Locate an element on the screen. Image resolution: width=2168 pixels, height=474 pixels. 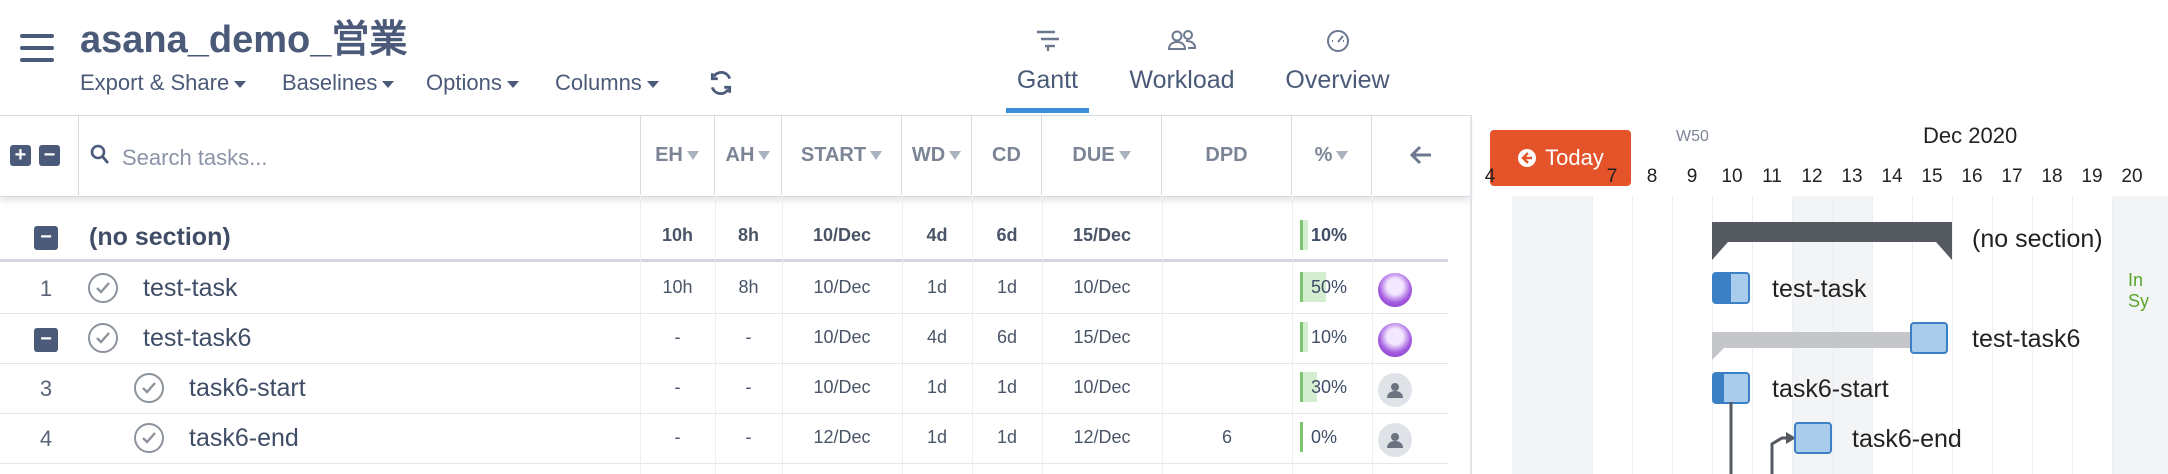
options-menu: Options is located at coordinates (472, 83).